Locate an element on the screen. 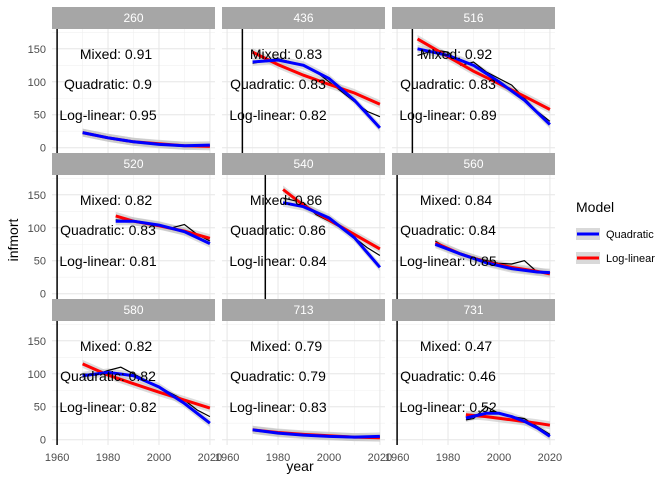 The width and height of the screenshot is (672, 480). strip-label-436: 436 is located at coordinates (303, 18).